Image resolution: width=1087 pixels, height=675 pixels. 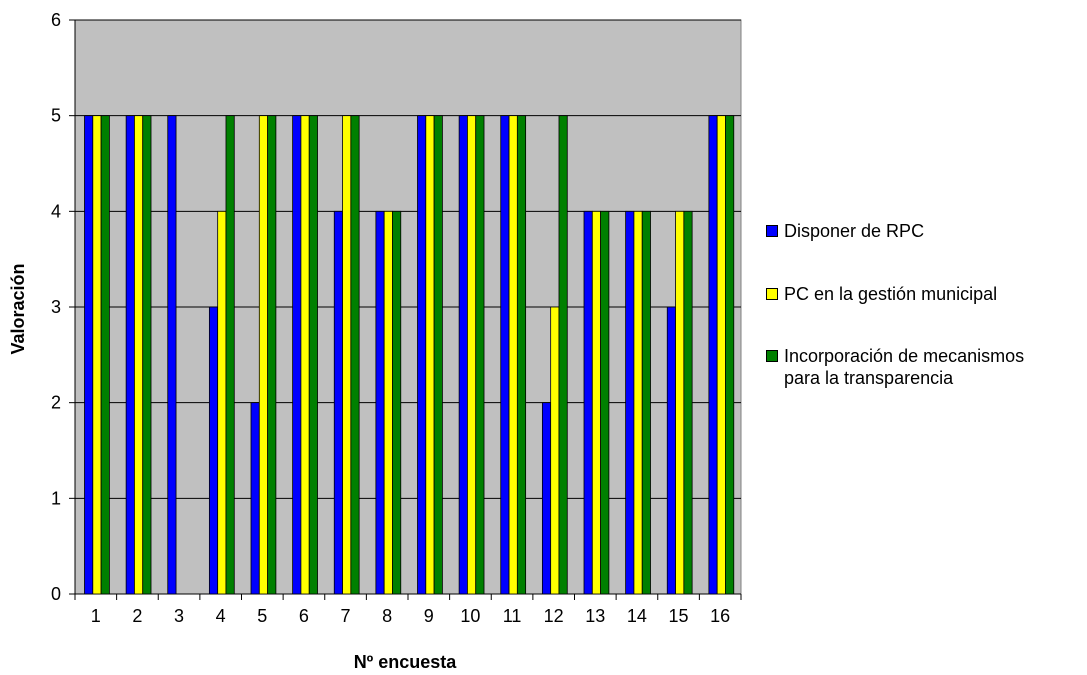 What do you see at coordinates (387, 616) in the screenshot?
I see `x-tick-label: 8` at bounding box center [387, 616].